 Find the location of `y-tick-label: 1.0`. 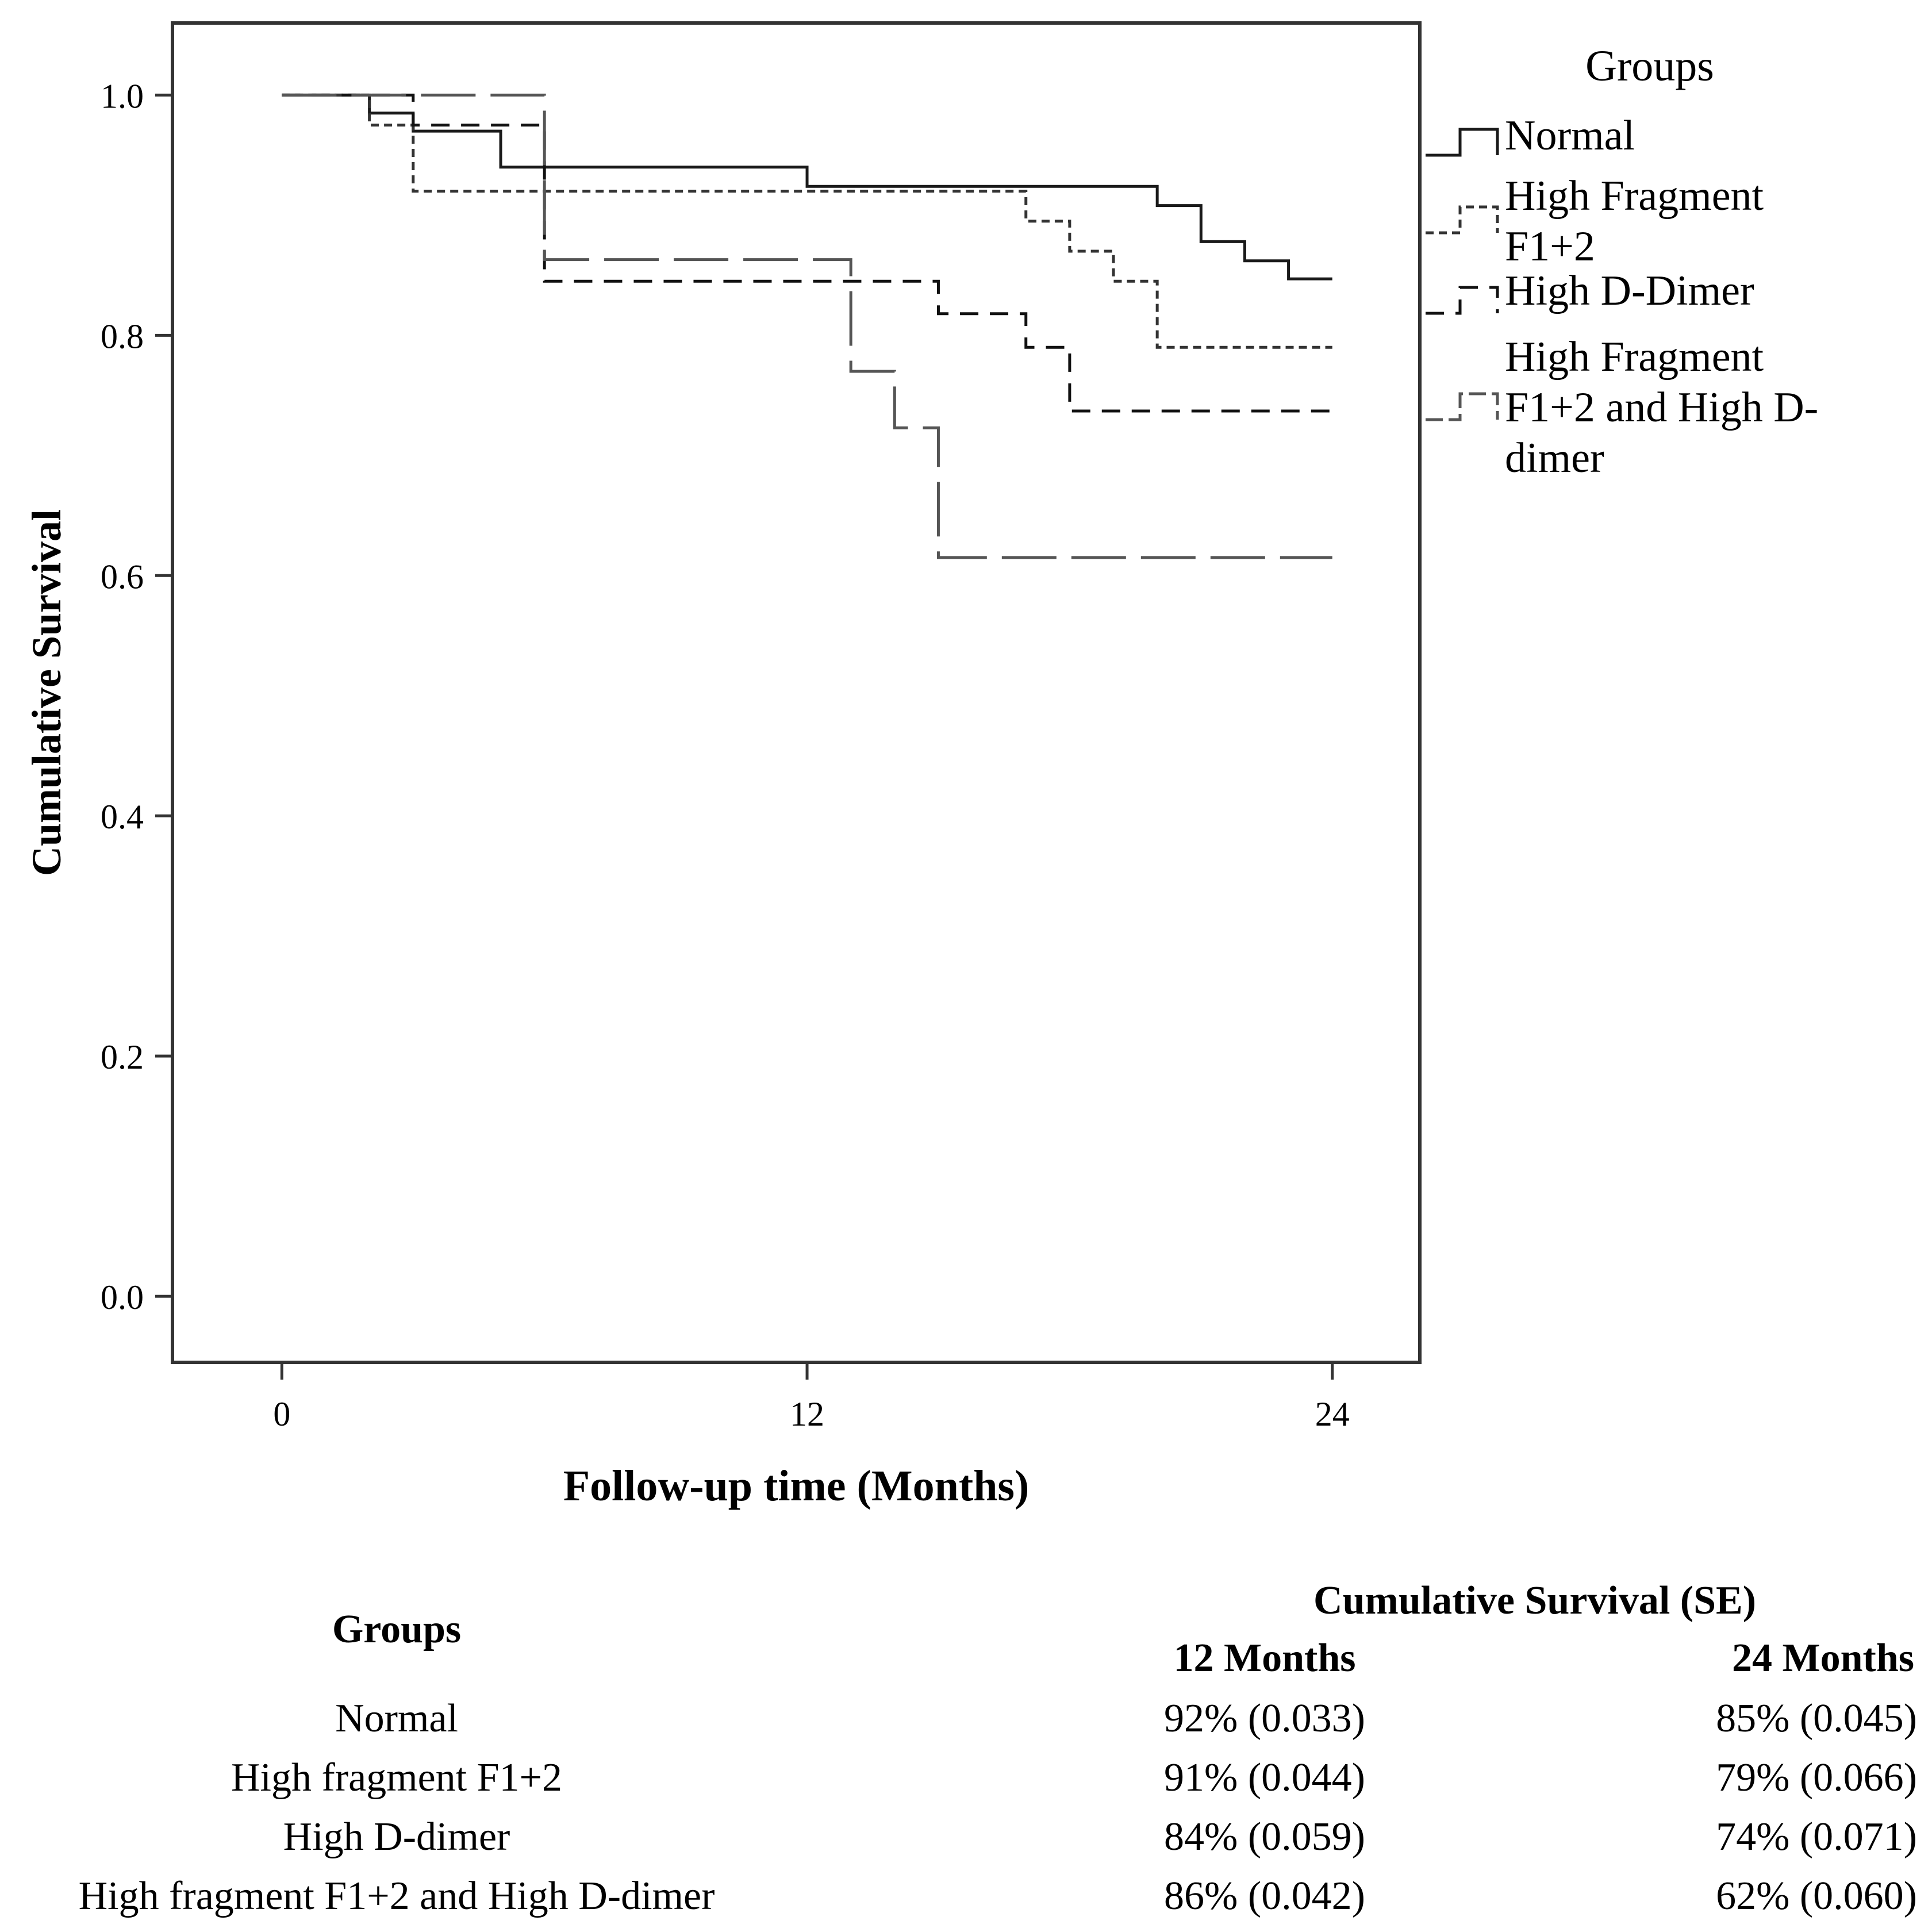

y-tick-label: 1.0 is located at coordinates (122, 96).